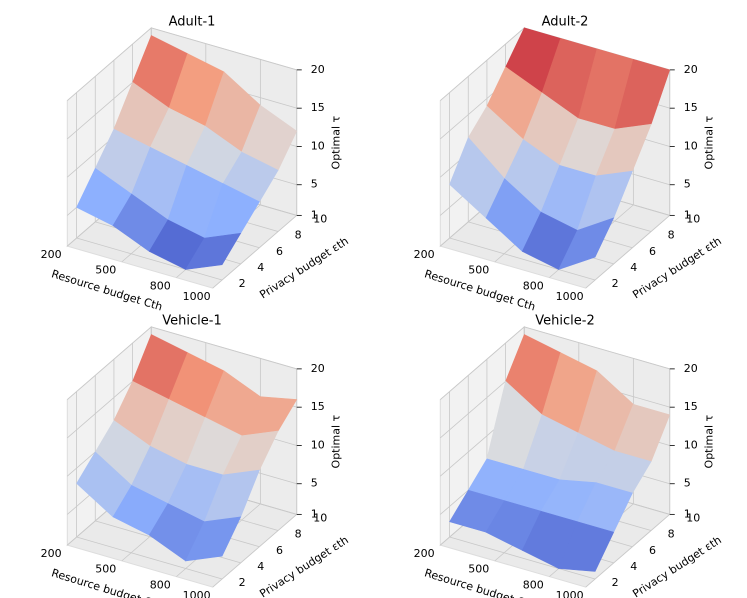 Image resolution: width=747 pixels, height=598 pixels. What do you see at coordinates (192, 22) in the screenshot?
I see `chart-title: Adult-1` at bounding box center [192, 22].